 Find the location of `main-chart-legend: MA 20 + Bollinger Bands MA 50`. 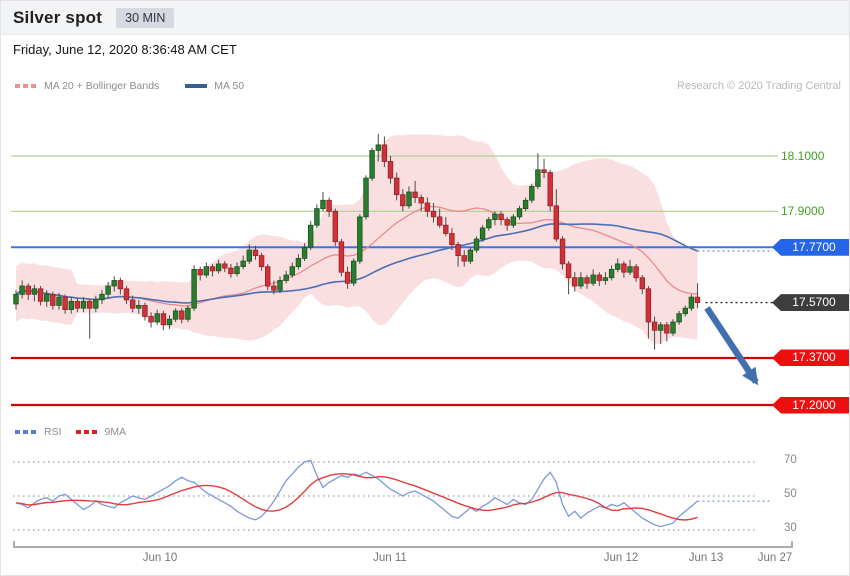

main-chart-legend: MA 20 + Bollinger Bands MA 50 is located at coordinates (129, 86).